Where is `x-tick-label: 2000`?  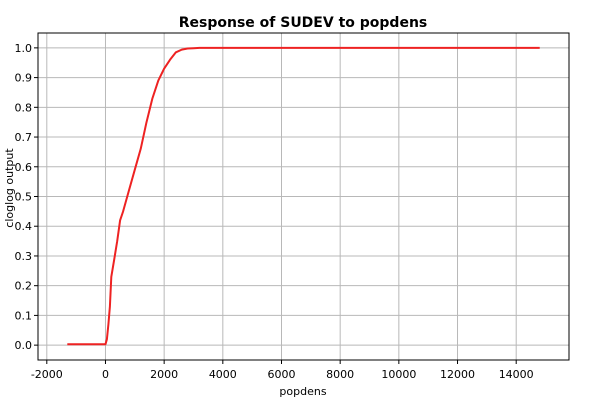
x-tick-label: 2000 is located at coordinates (164, 374).